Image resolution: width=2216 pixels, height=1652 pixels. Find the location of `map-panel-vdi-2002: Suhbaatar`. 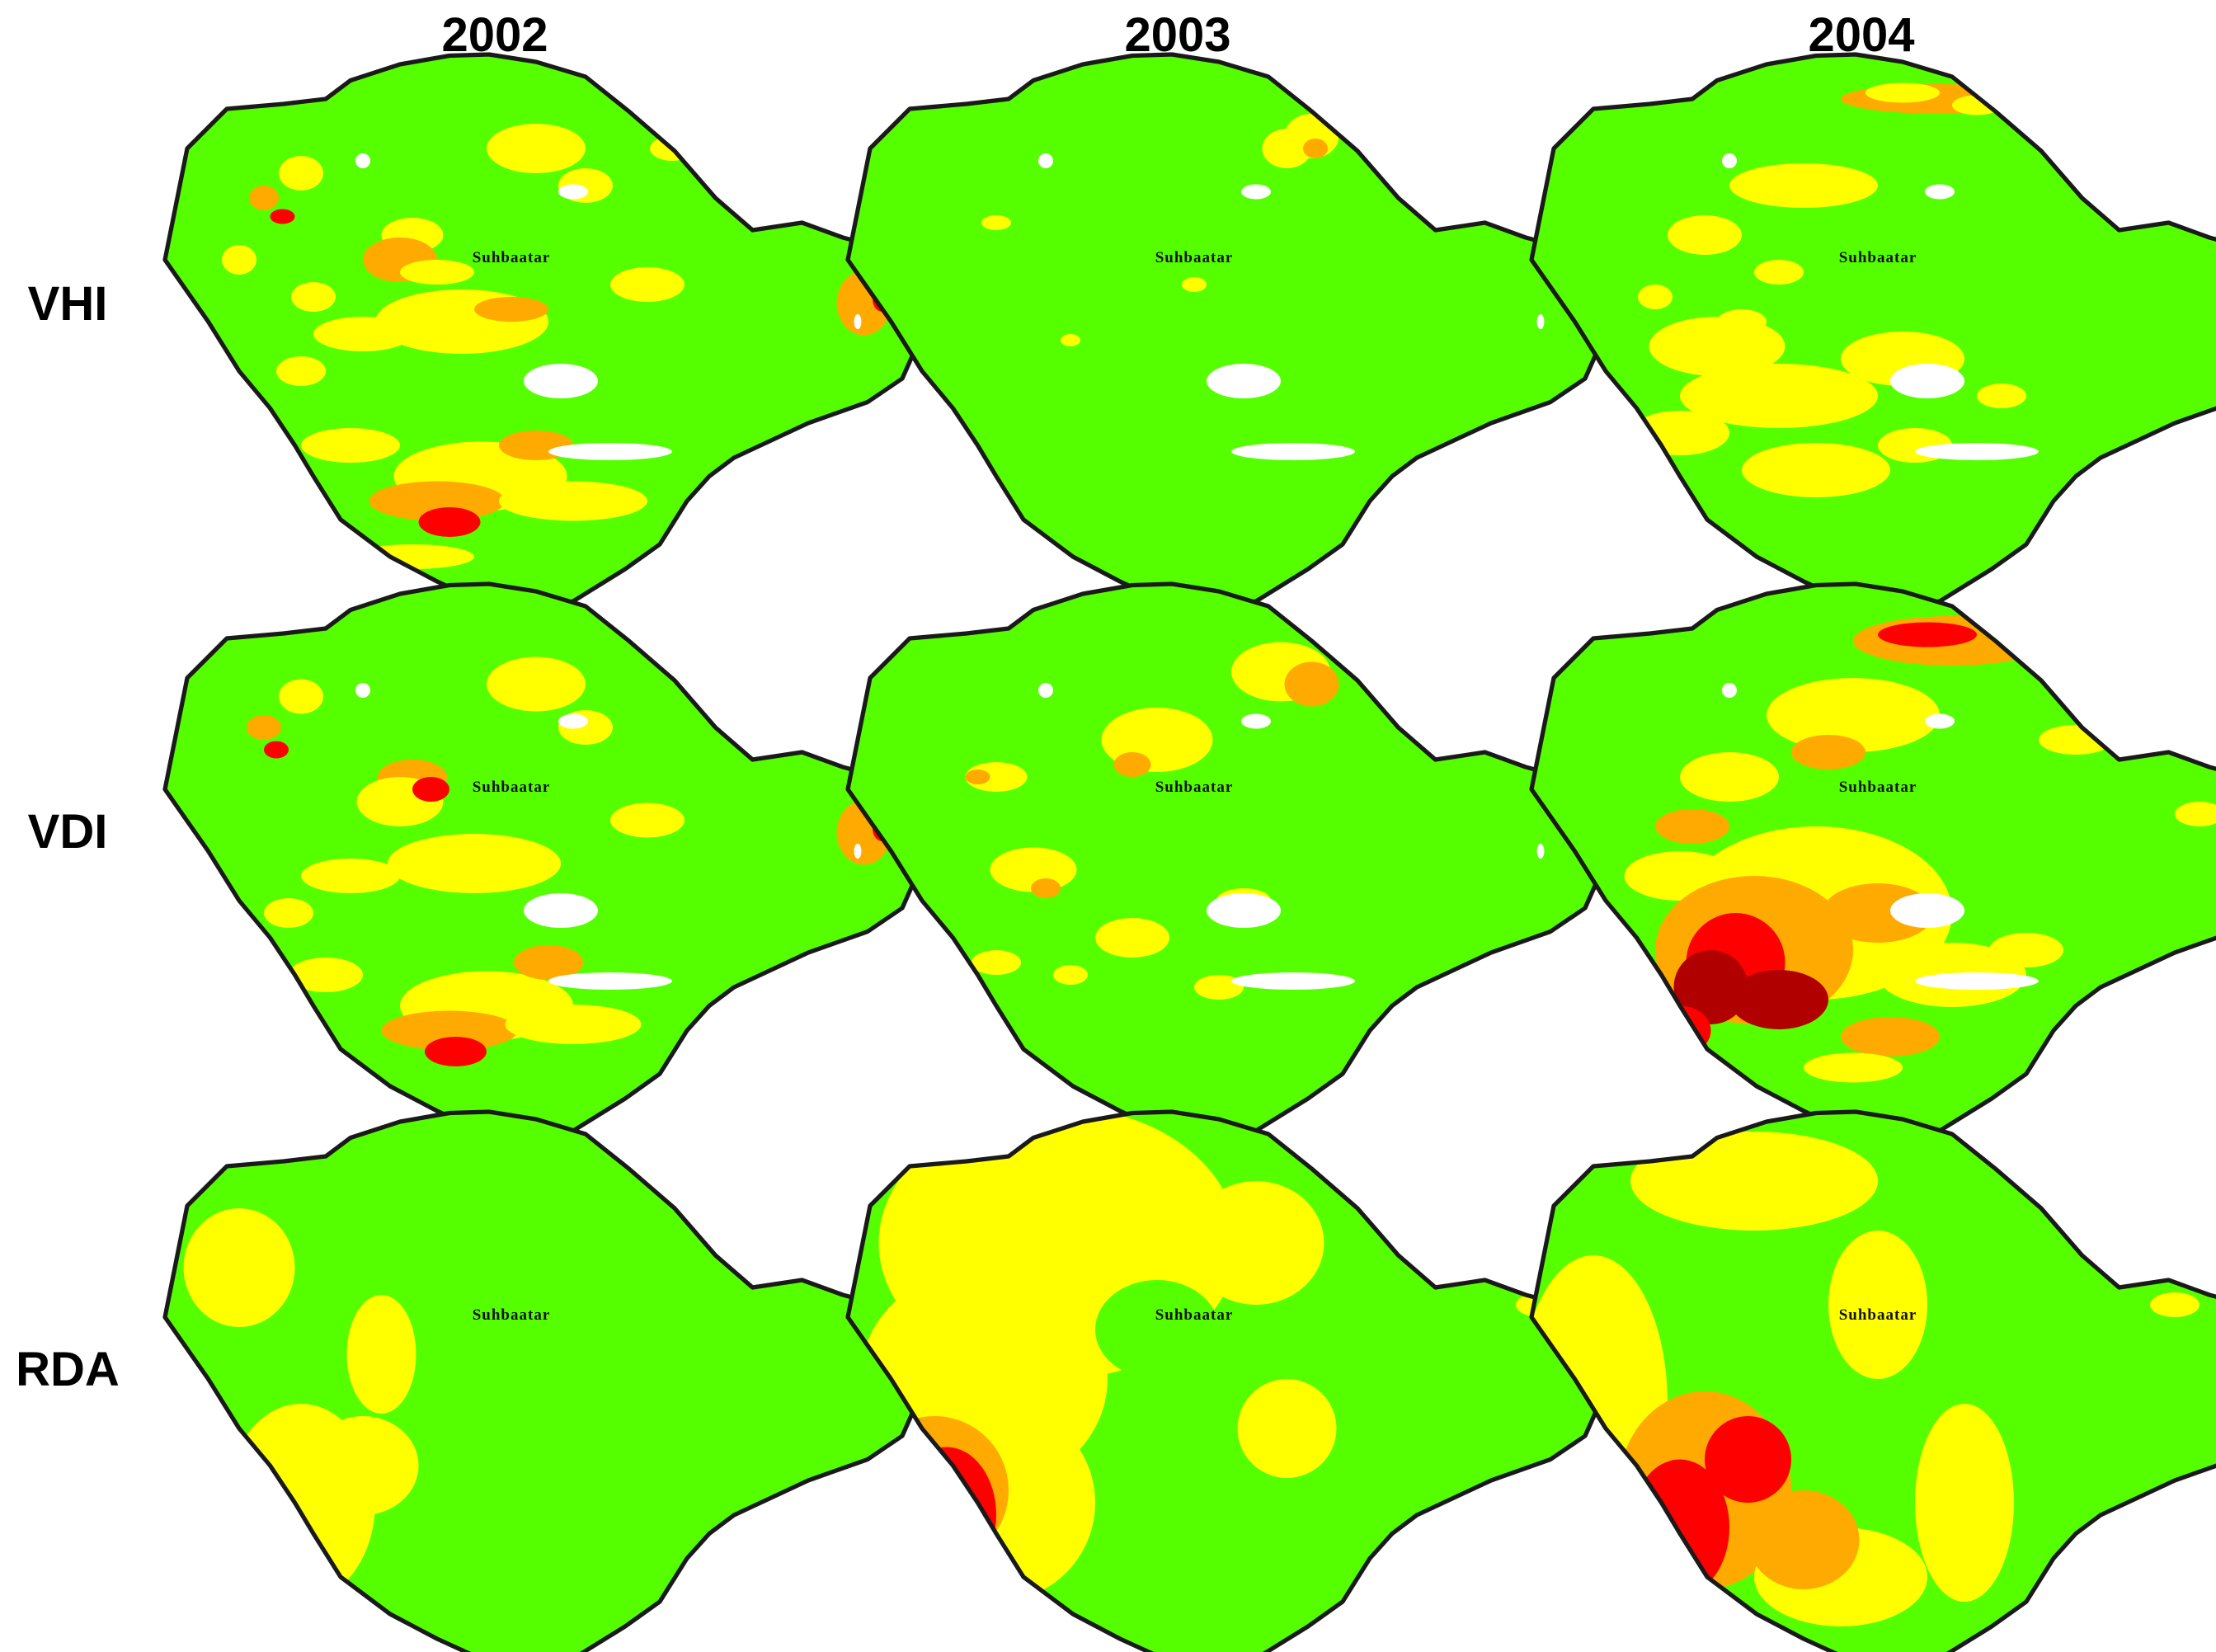

map-panel-vdi-2002: Suhbaatar is located at coordinates (543, 861).